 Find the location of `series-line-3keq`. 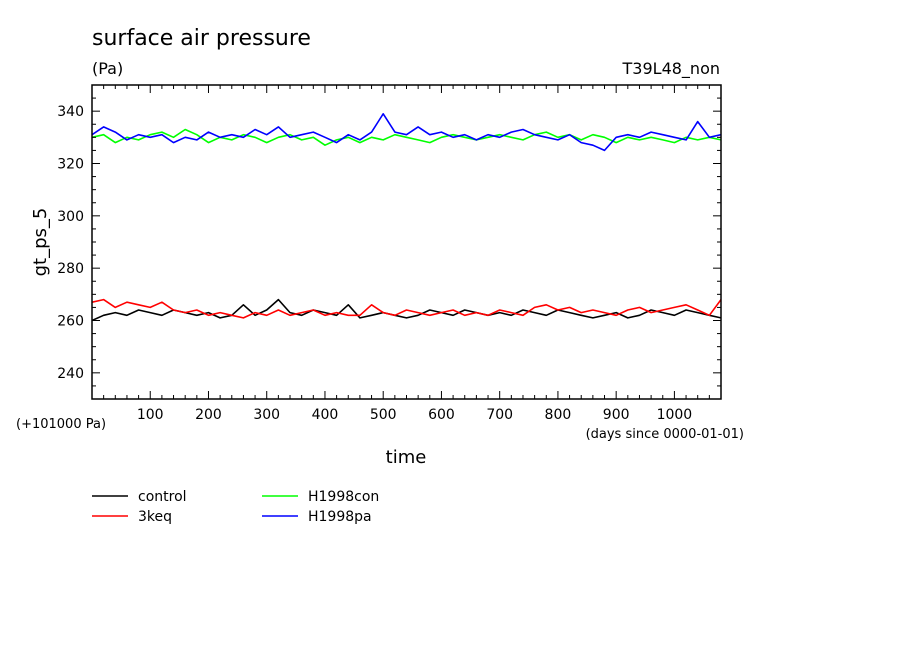

series-line-3keq is located at coordinates (406, 308).